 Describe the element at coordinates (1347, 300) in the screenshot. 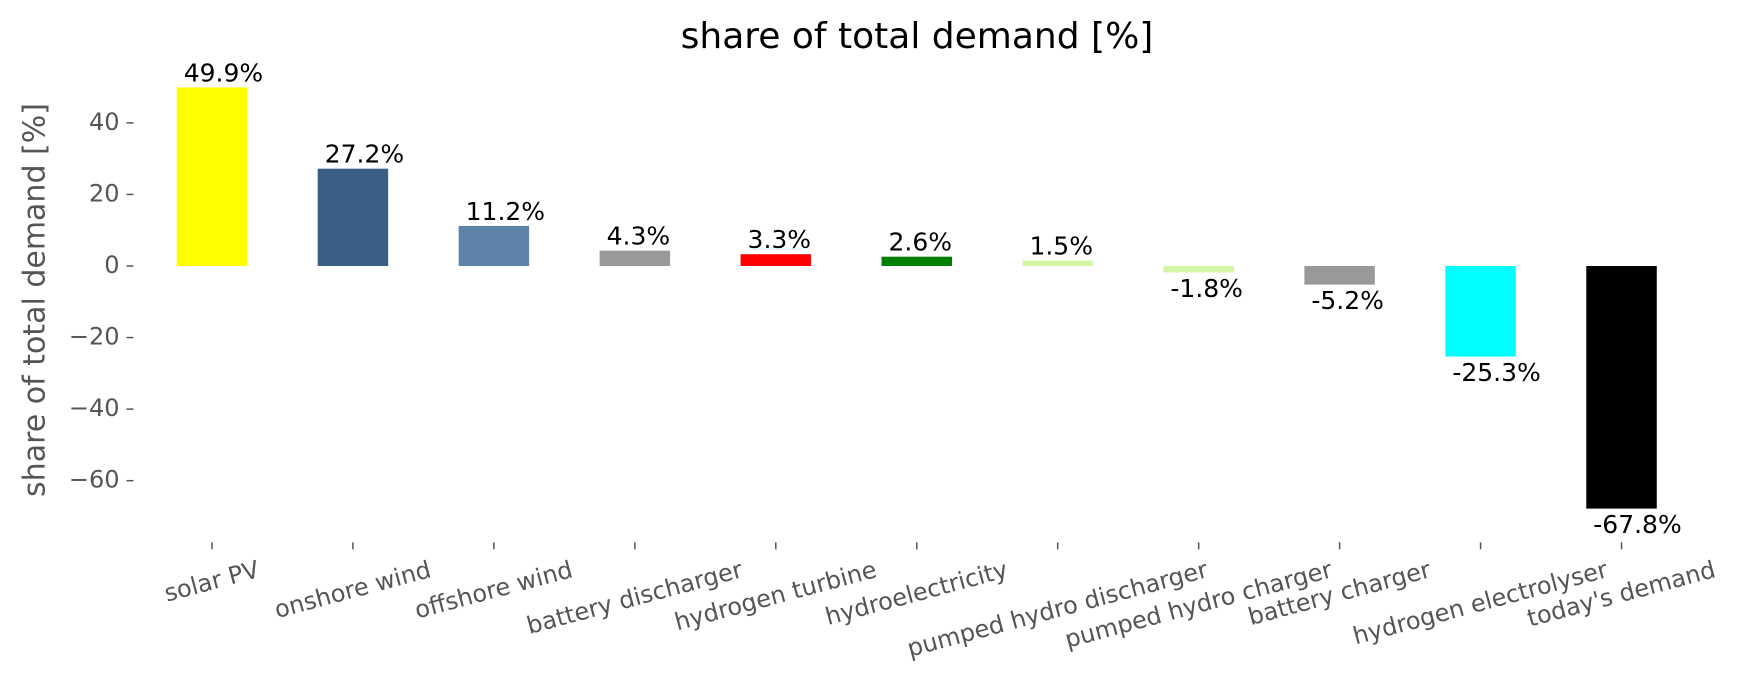

I see `value-label: -5.2%` at that location.